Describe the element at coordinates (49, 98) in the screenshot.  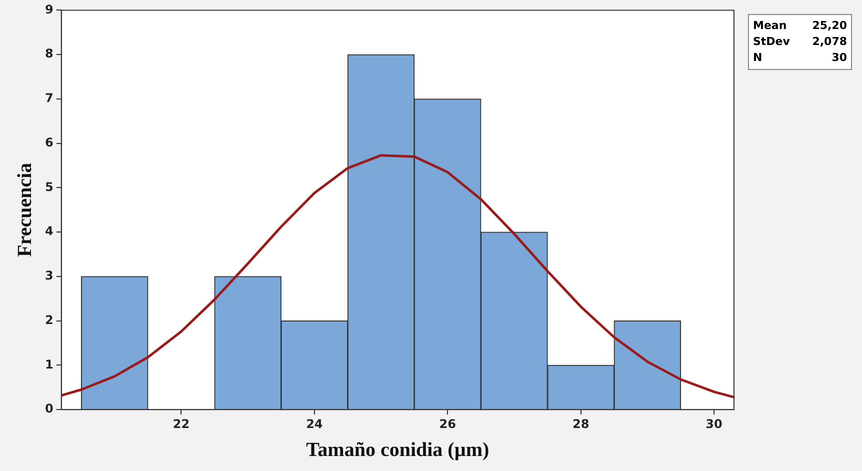
I see `y-tick-label: 7` at that location.